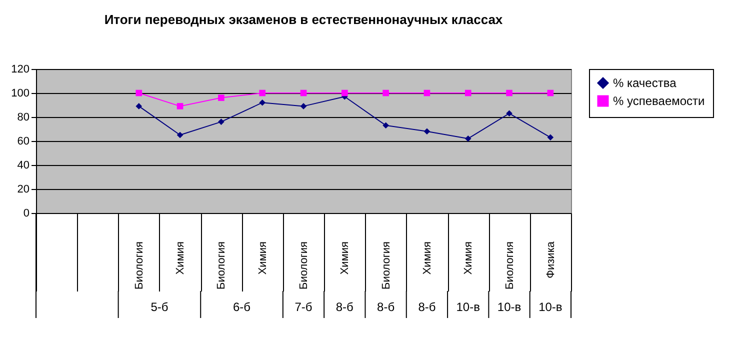 This screenshot has height=345, width=752. I want to click on y-tick-label: 80, so click(23, 118).